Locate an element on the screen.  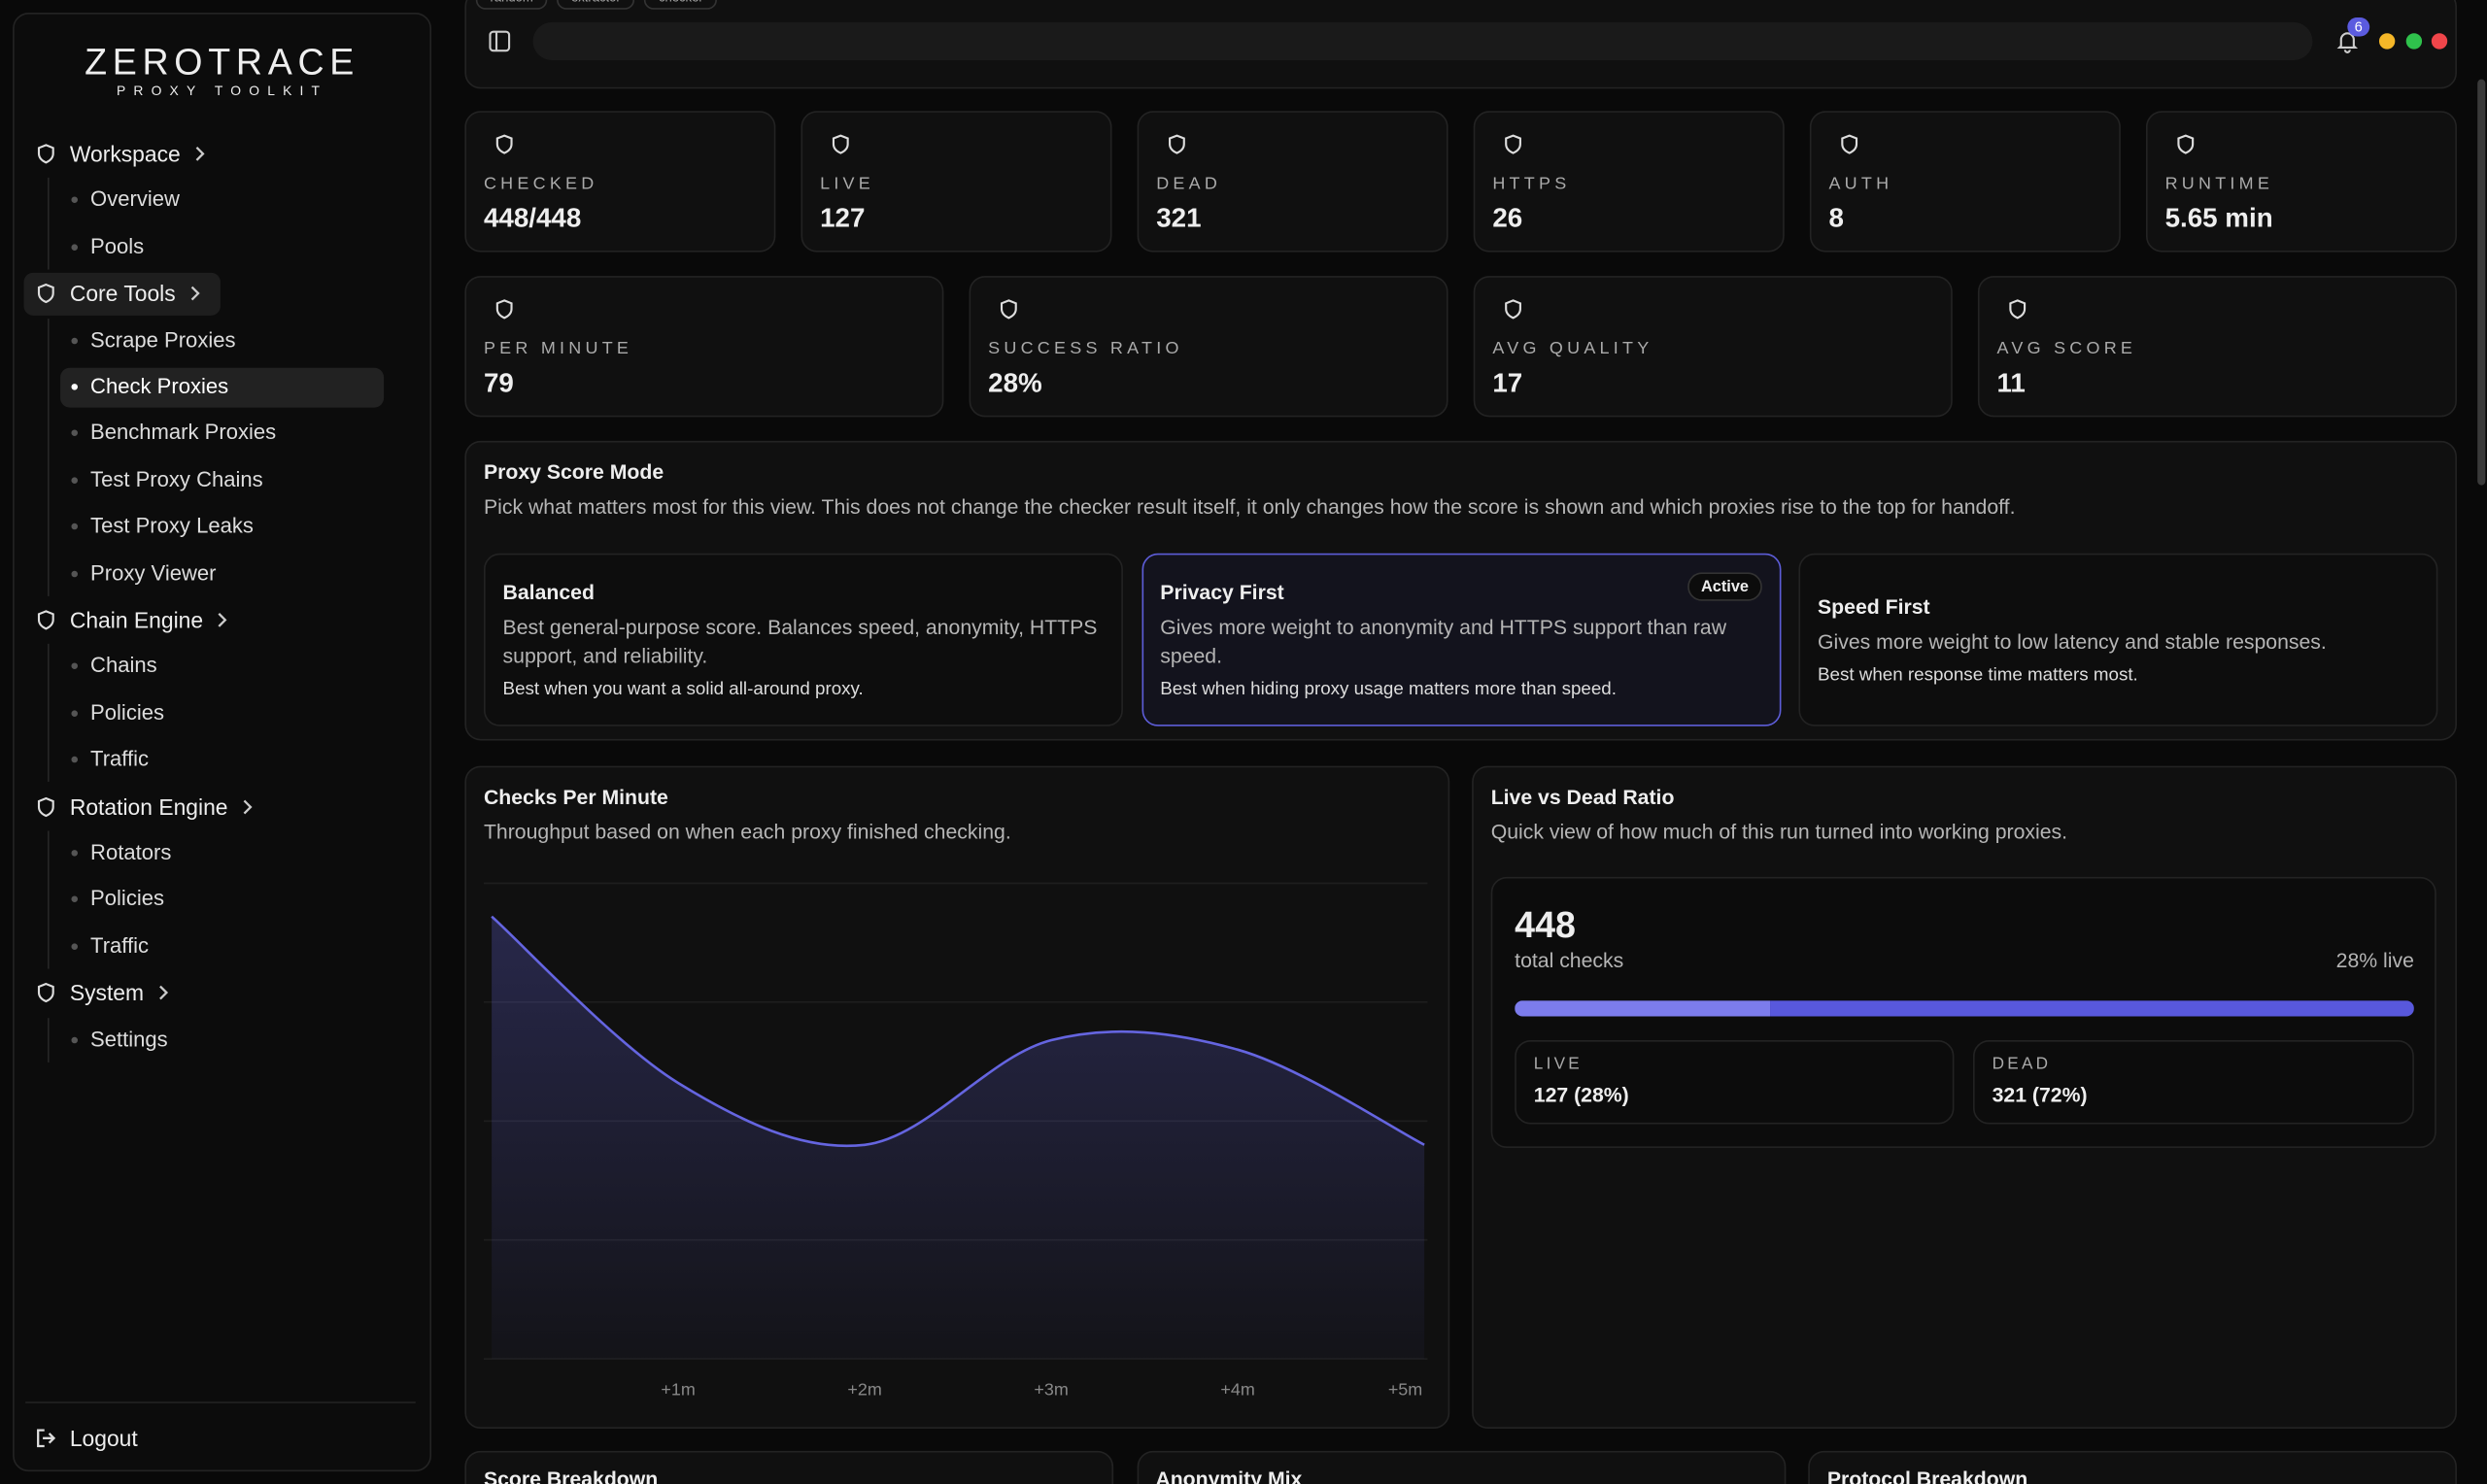
nav-group: Chain Engine is located at coordinates (149, 620).